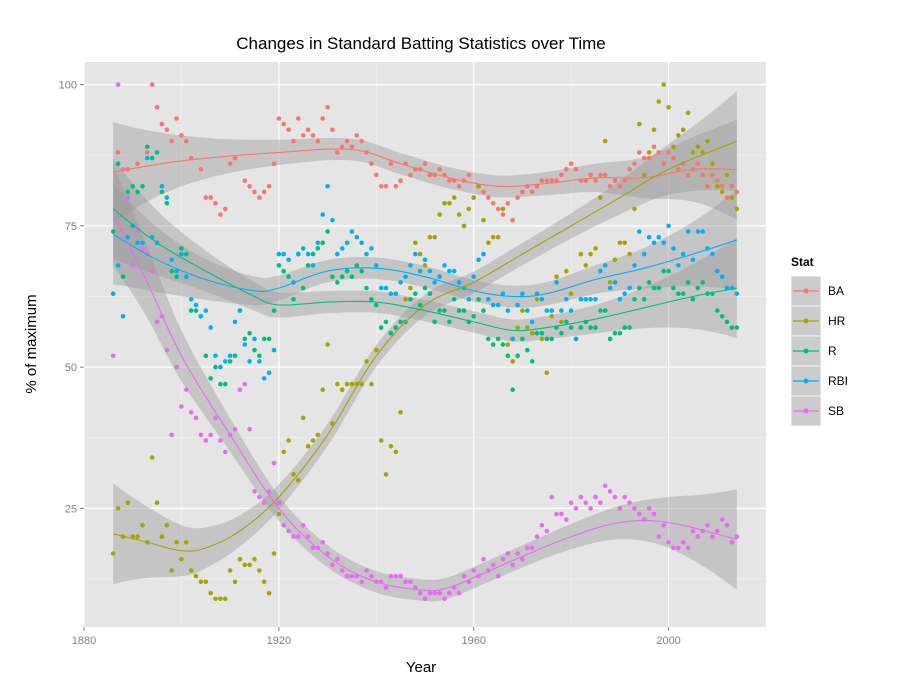 The width and height of the screenshot is (900, 692). Describe the element at coordinates (31, 343) in the screenshot. I see `y-axis-title: % of maximum` at that location.